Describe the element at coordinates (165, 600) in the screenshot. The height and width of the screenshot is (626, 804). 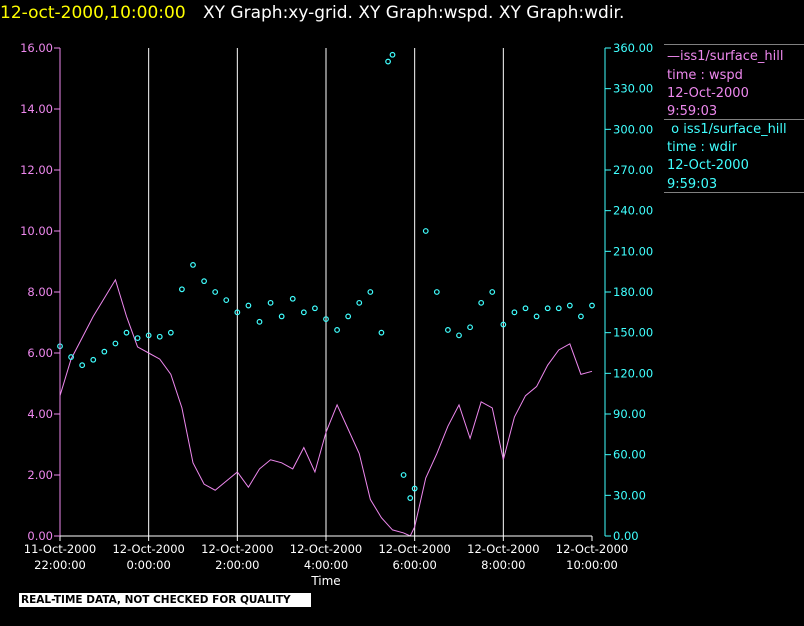
I see `quality-banner: REAL-TIME DATA, NOT CHECKED FOR QUALITY` at that location.